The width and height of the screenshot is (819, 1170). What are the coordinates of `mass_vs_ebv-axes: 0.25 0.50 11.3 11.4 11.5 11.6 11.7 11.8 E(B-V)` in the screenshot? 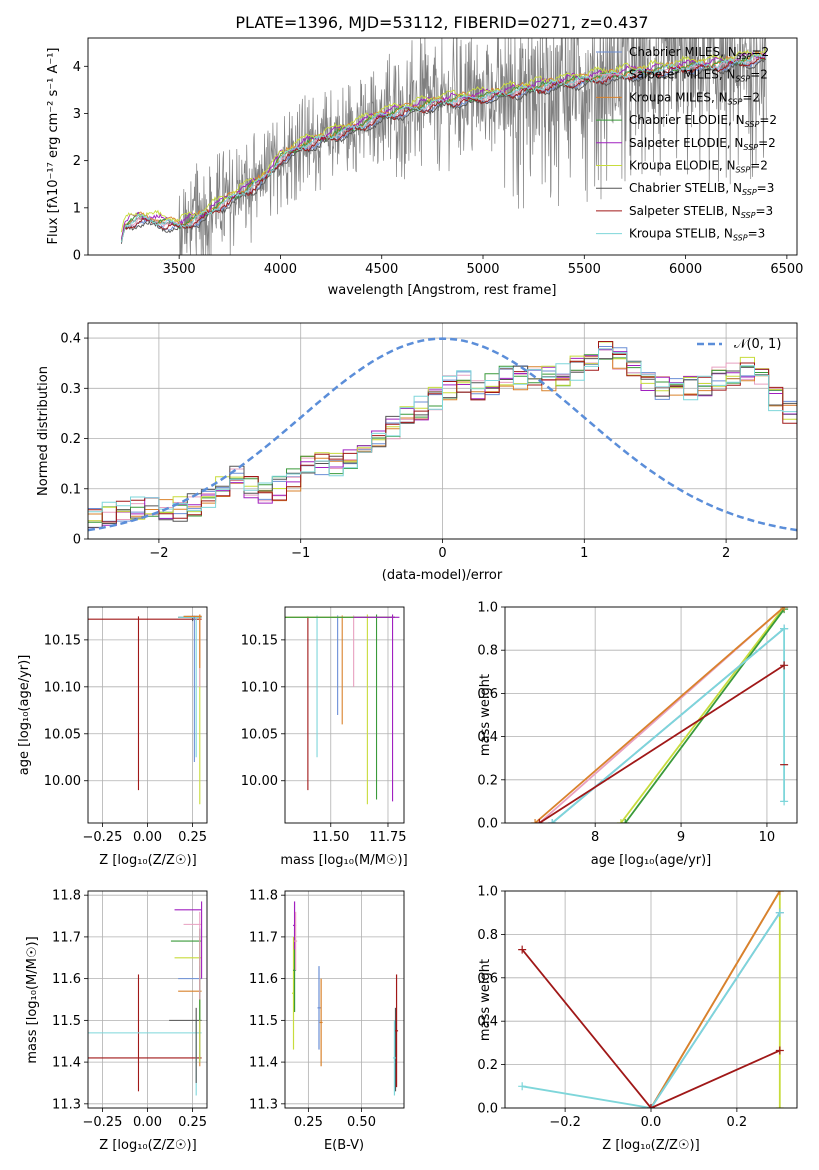 It's located at (327, 1021).